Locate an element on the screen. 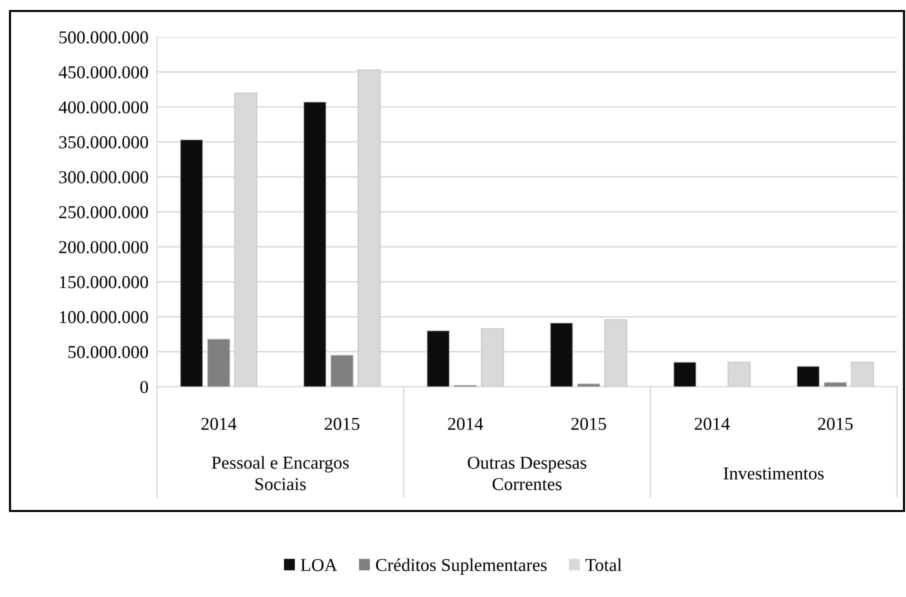  text: Outras Despesas Correntes is located at coordinates (527, 473).